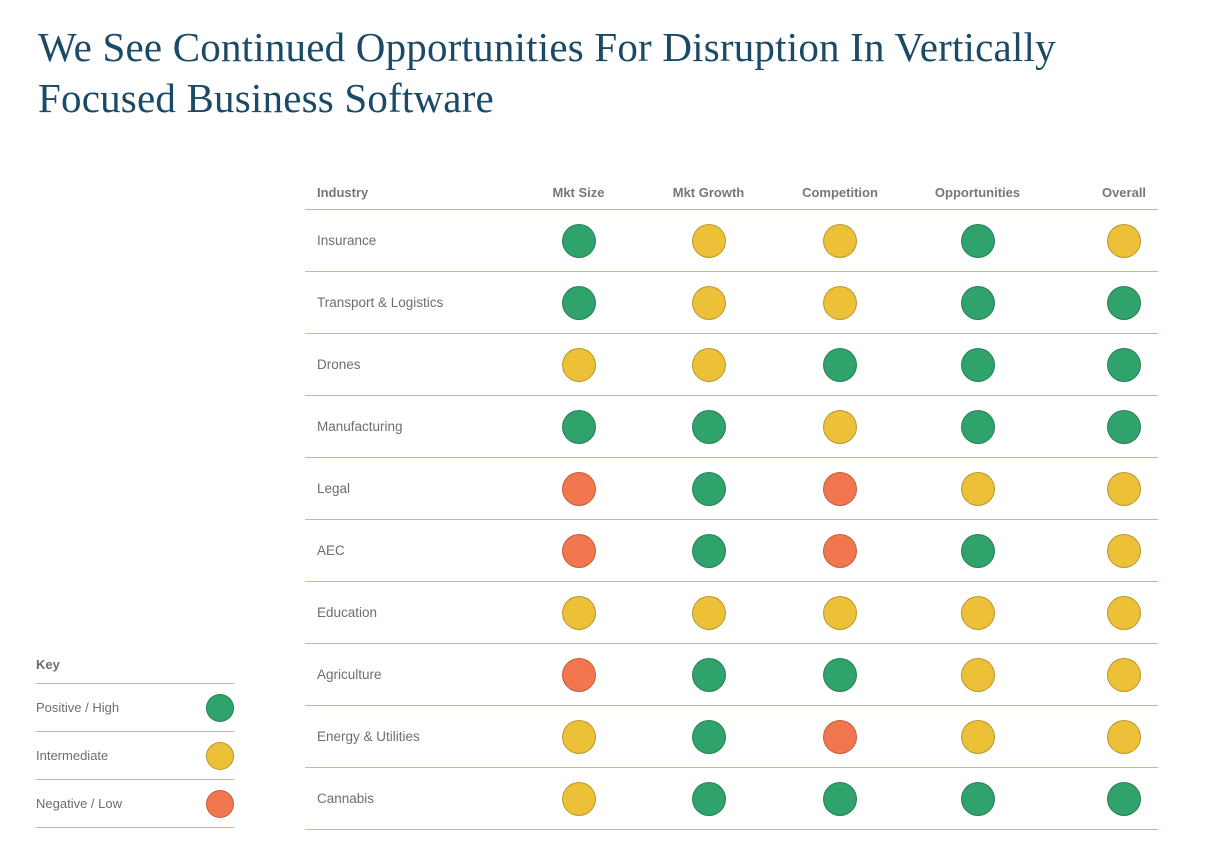 This screenshot has height=851, width=1215. What do you see at coordinates (135, 804) in the screenshot?
I see `legend-item: Negative / Low` at bounding box center [135, 804].